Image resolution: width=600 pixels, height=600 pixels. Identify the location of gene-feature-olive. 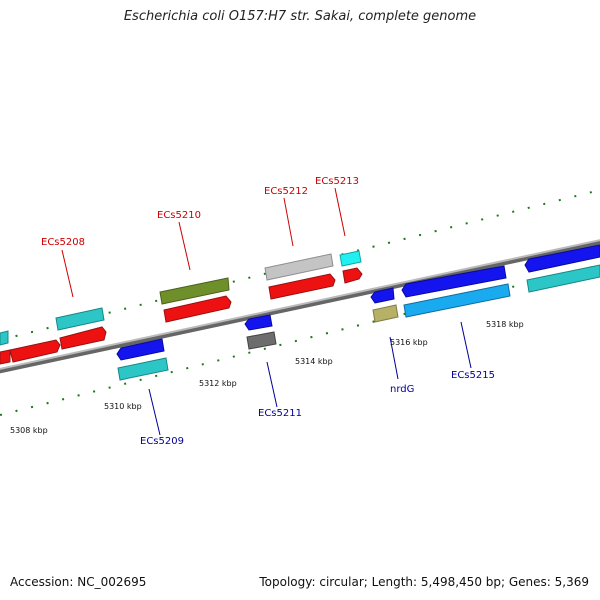
(194, 291).